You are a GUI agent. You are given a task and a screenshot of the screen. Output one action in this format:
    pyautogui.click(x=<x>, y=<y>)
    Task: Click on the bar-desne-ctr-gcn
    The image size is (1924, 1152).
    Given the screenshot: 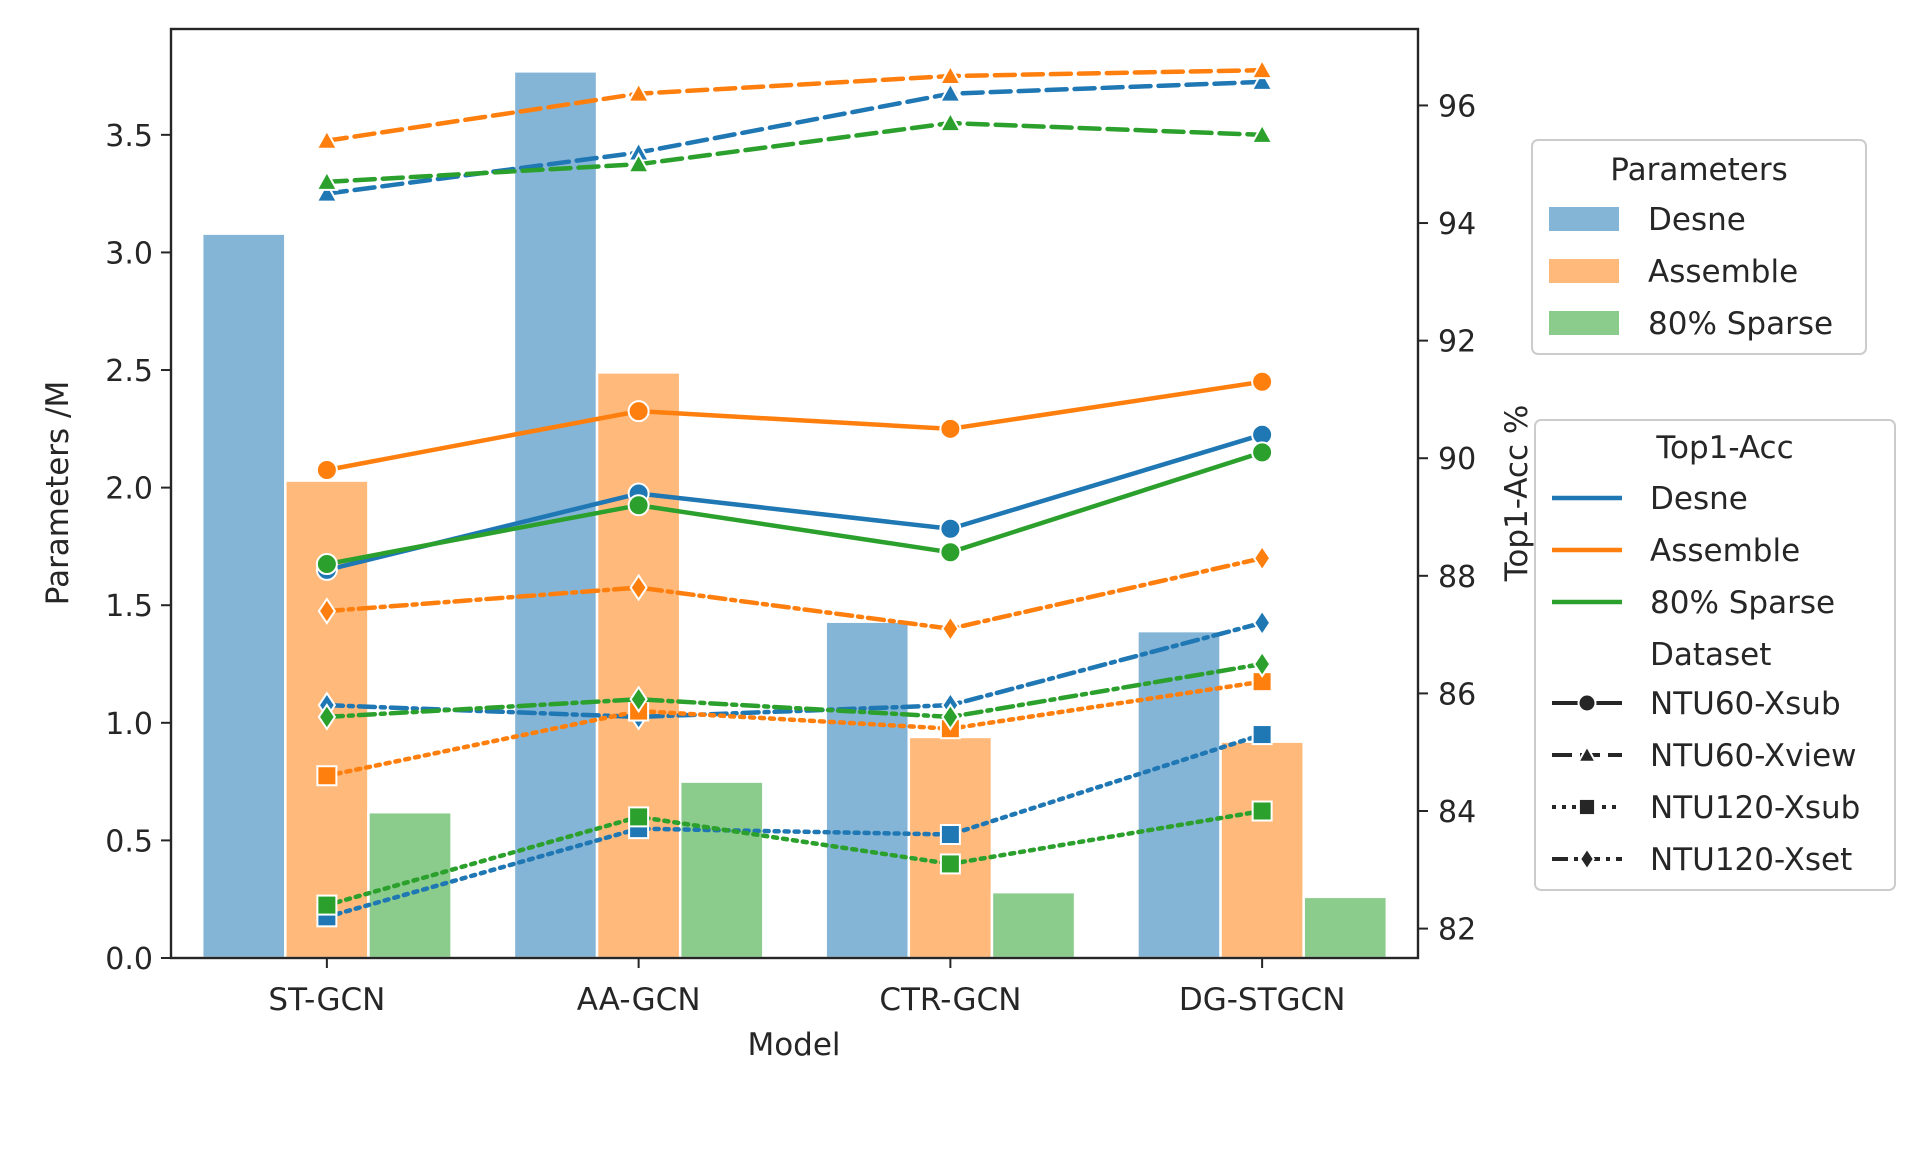 What is the action you would take?
    pyautogui.click(x=867, y=790)
    